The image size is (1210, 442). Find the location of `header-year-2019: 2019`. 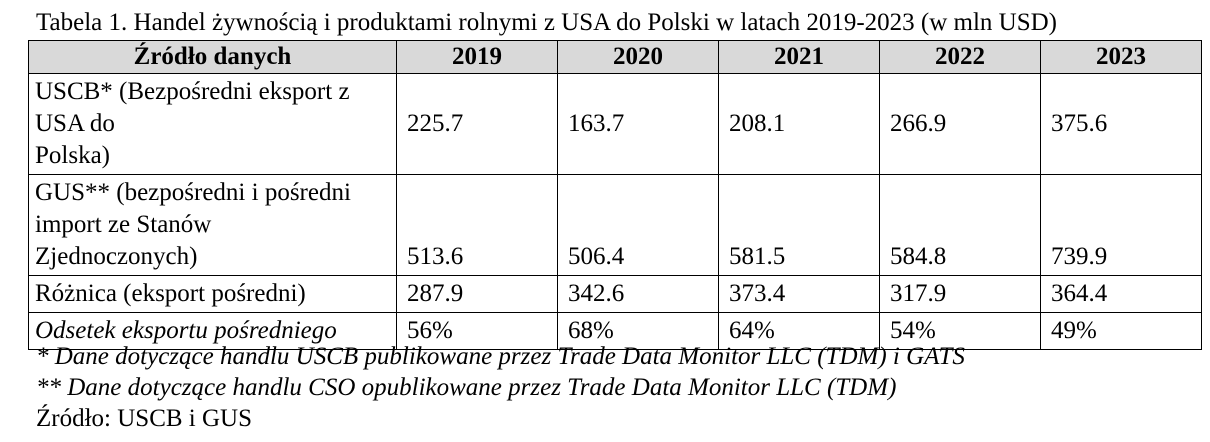

header-year-2019: 2019 is located at coordinates (477, 57).